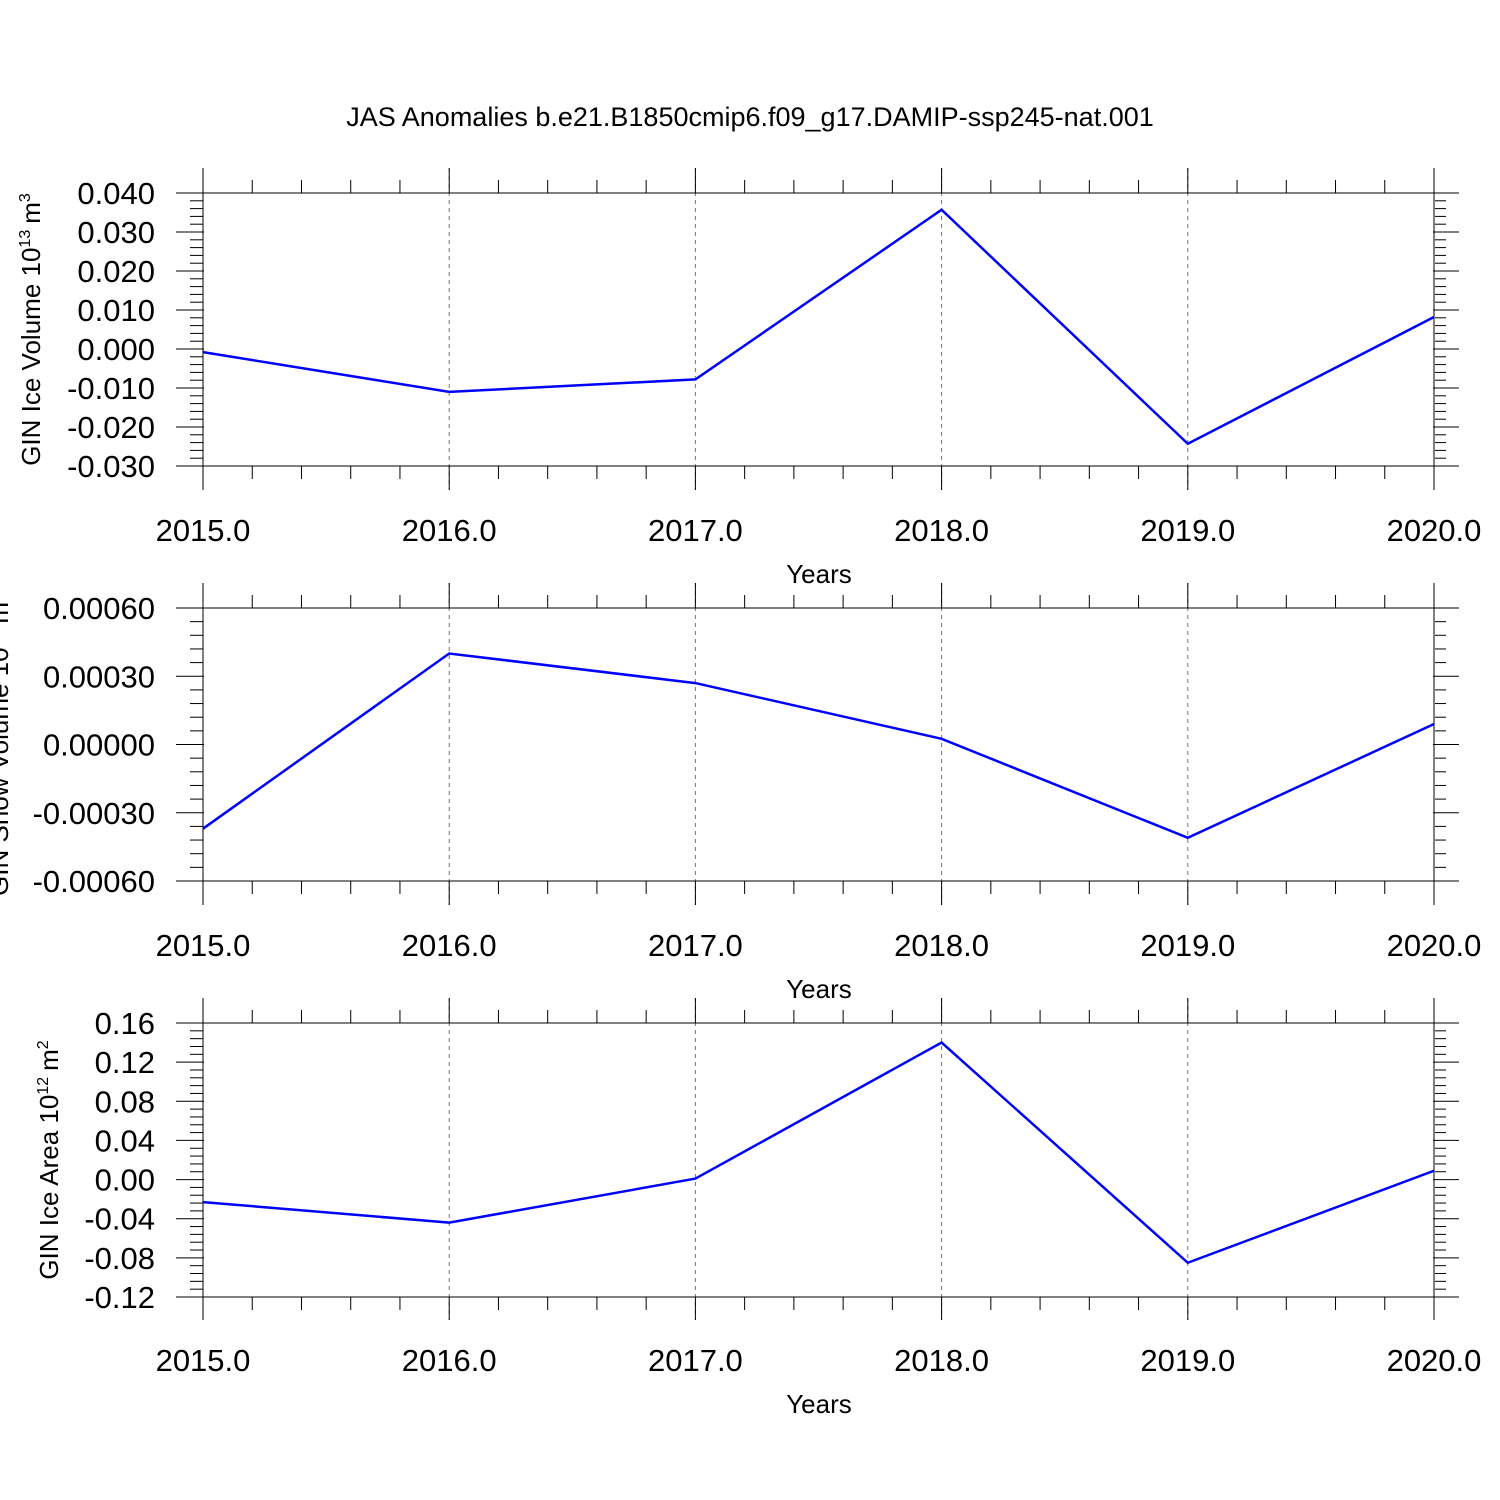 This screenshot has width=1500, height=1500. I want to click on y-tick-label: 0.000, so click(116, 349).